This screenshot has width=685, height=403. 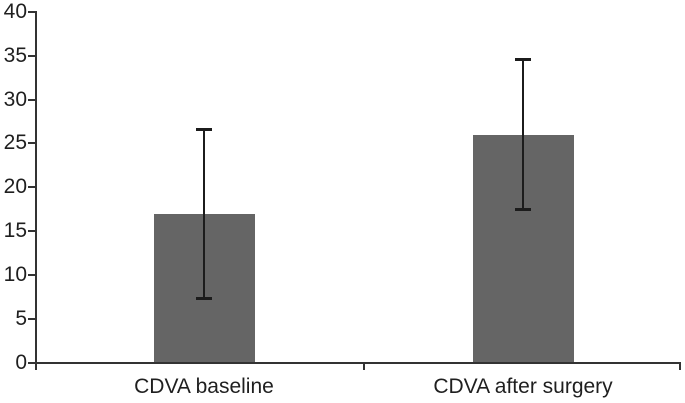 I want to click on y-axis-tick-label: 35, so click(x=15, y=55).